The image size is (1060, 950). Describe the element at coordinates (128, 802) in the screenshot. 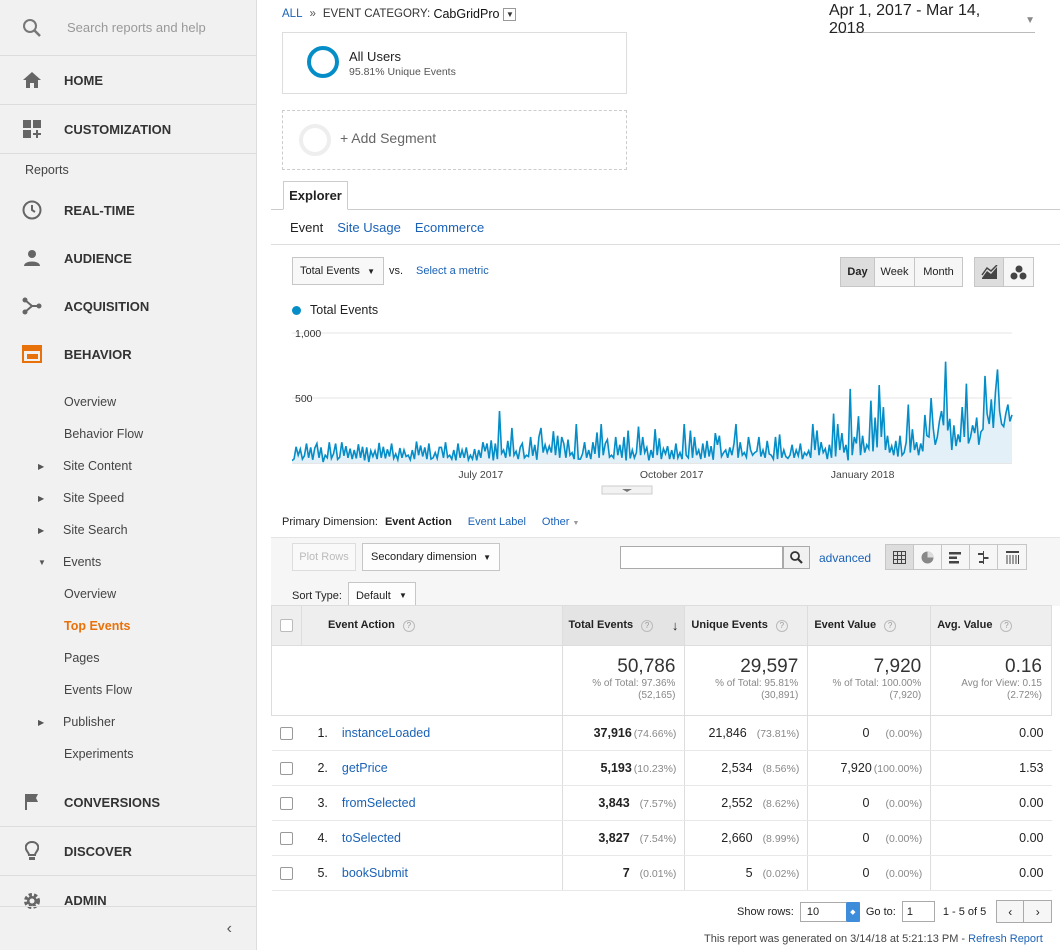

I see `nav-conversions: CONVERSIONS` at that location.